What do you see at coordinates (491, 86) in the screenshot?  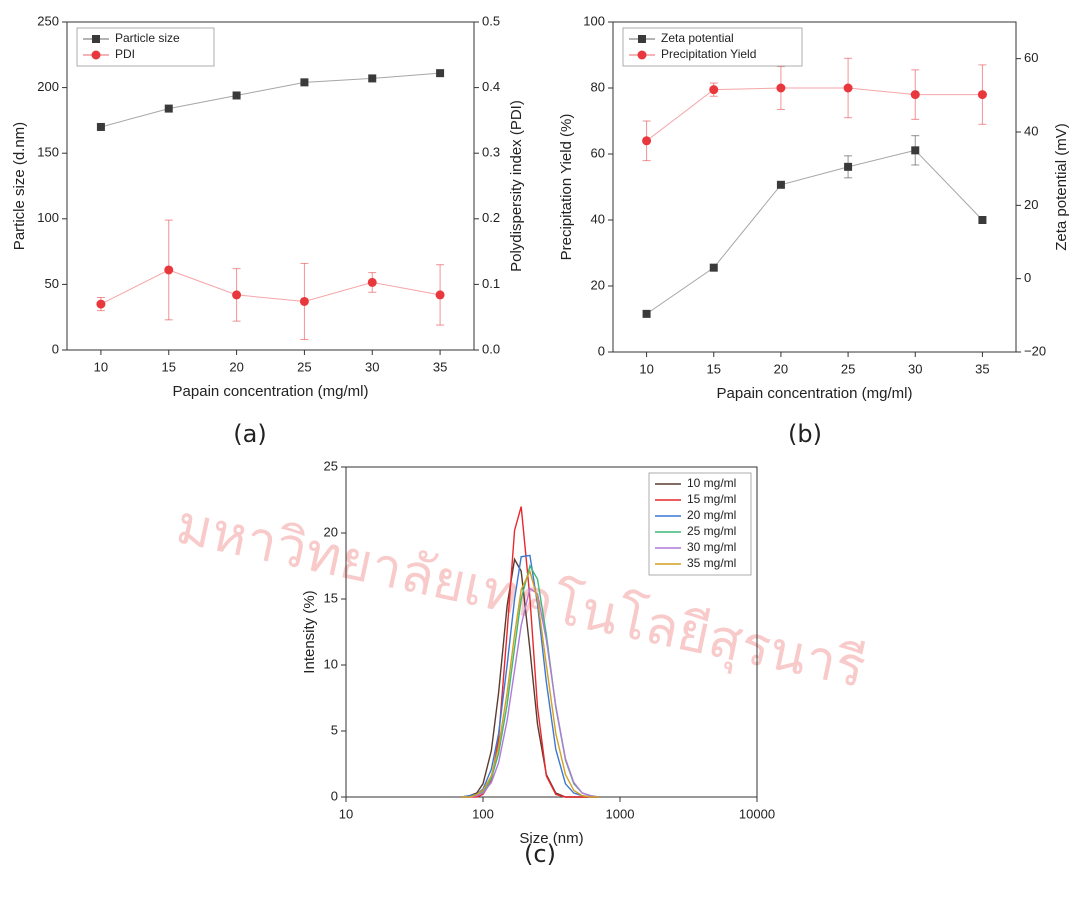 I see `y2-tick-label: 0.4` at bounding box center [491, 86].